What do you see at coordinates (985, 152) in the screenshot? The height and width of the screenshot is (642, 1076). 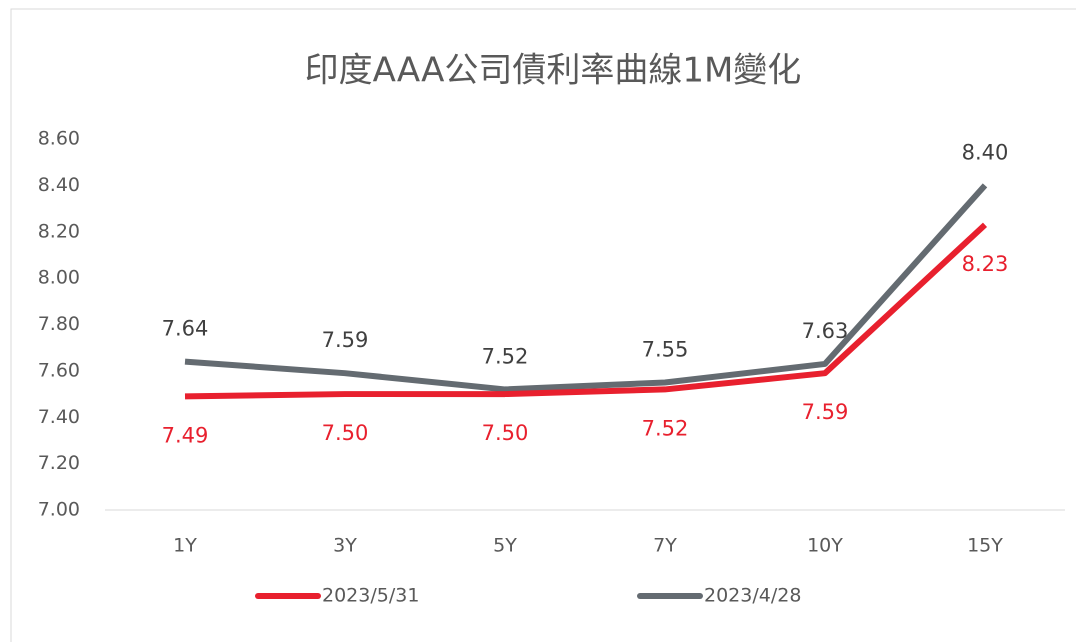 I see `data-label: 8.40` at bounding box center [985, 152].